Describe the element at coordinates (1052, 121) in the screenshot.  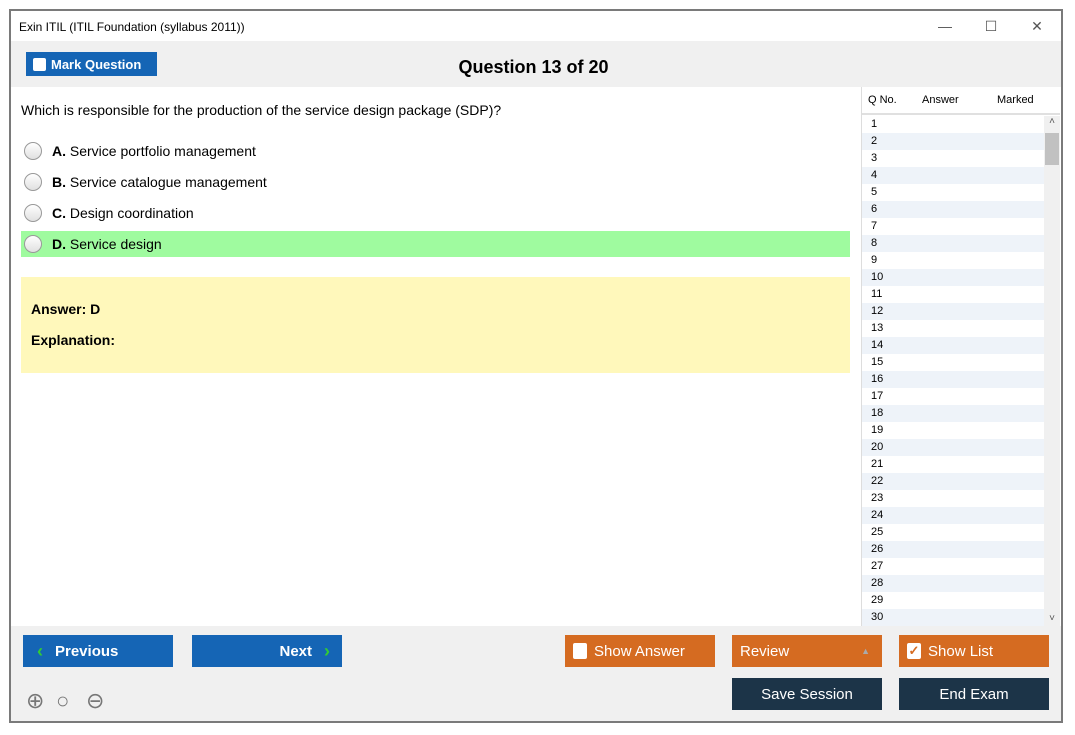
I see `scroll-up-icon: ˄` at that location.